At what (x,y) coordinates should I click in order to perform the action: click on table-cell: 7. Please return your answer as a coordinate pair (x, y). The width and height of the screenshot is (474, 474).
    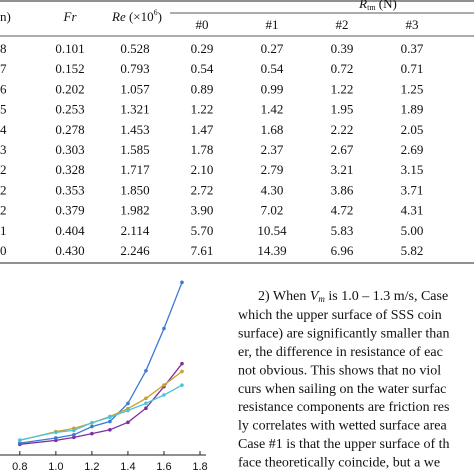
    Looking at the image, I should click on (3, 68).